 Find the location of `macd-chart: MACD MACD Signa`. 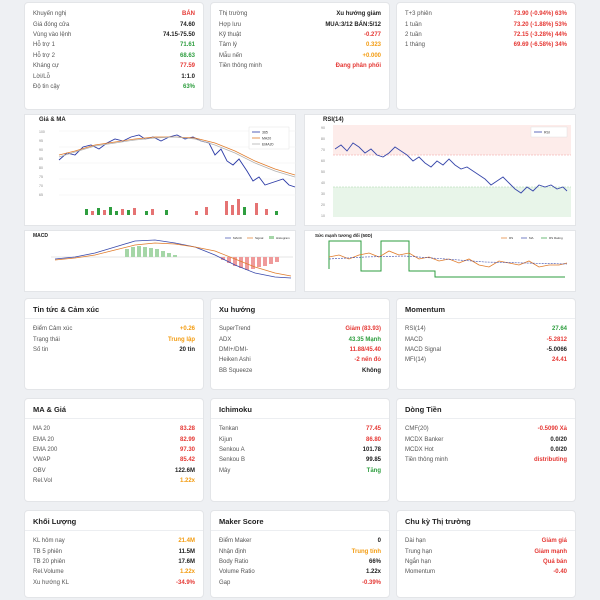

macd-chart: MACD MACD Signa is located at coordinates (160, 261).